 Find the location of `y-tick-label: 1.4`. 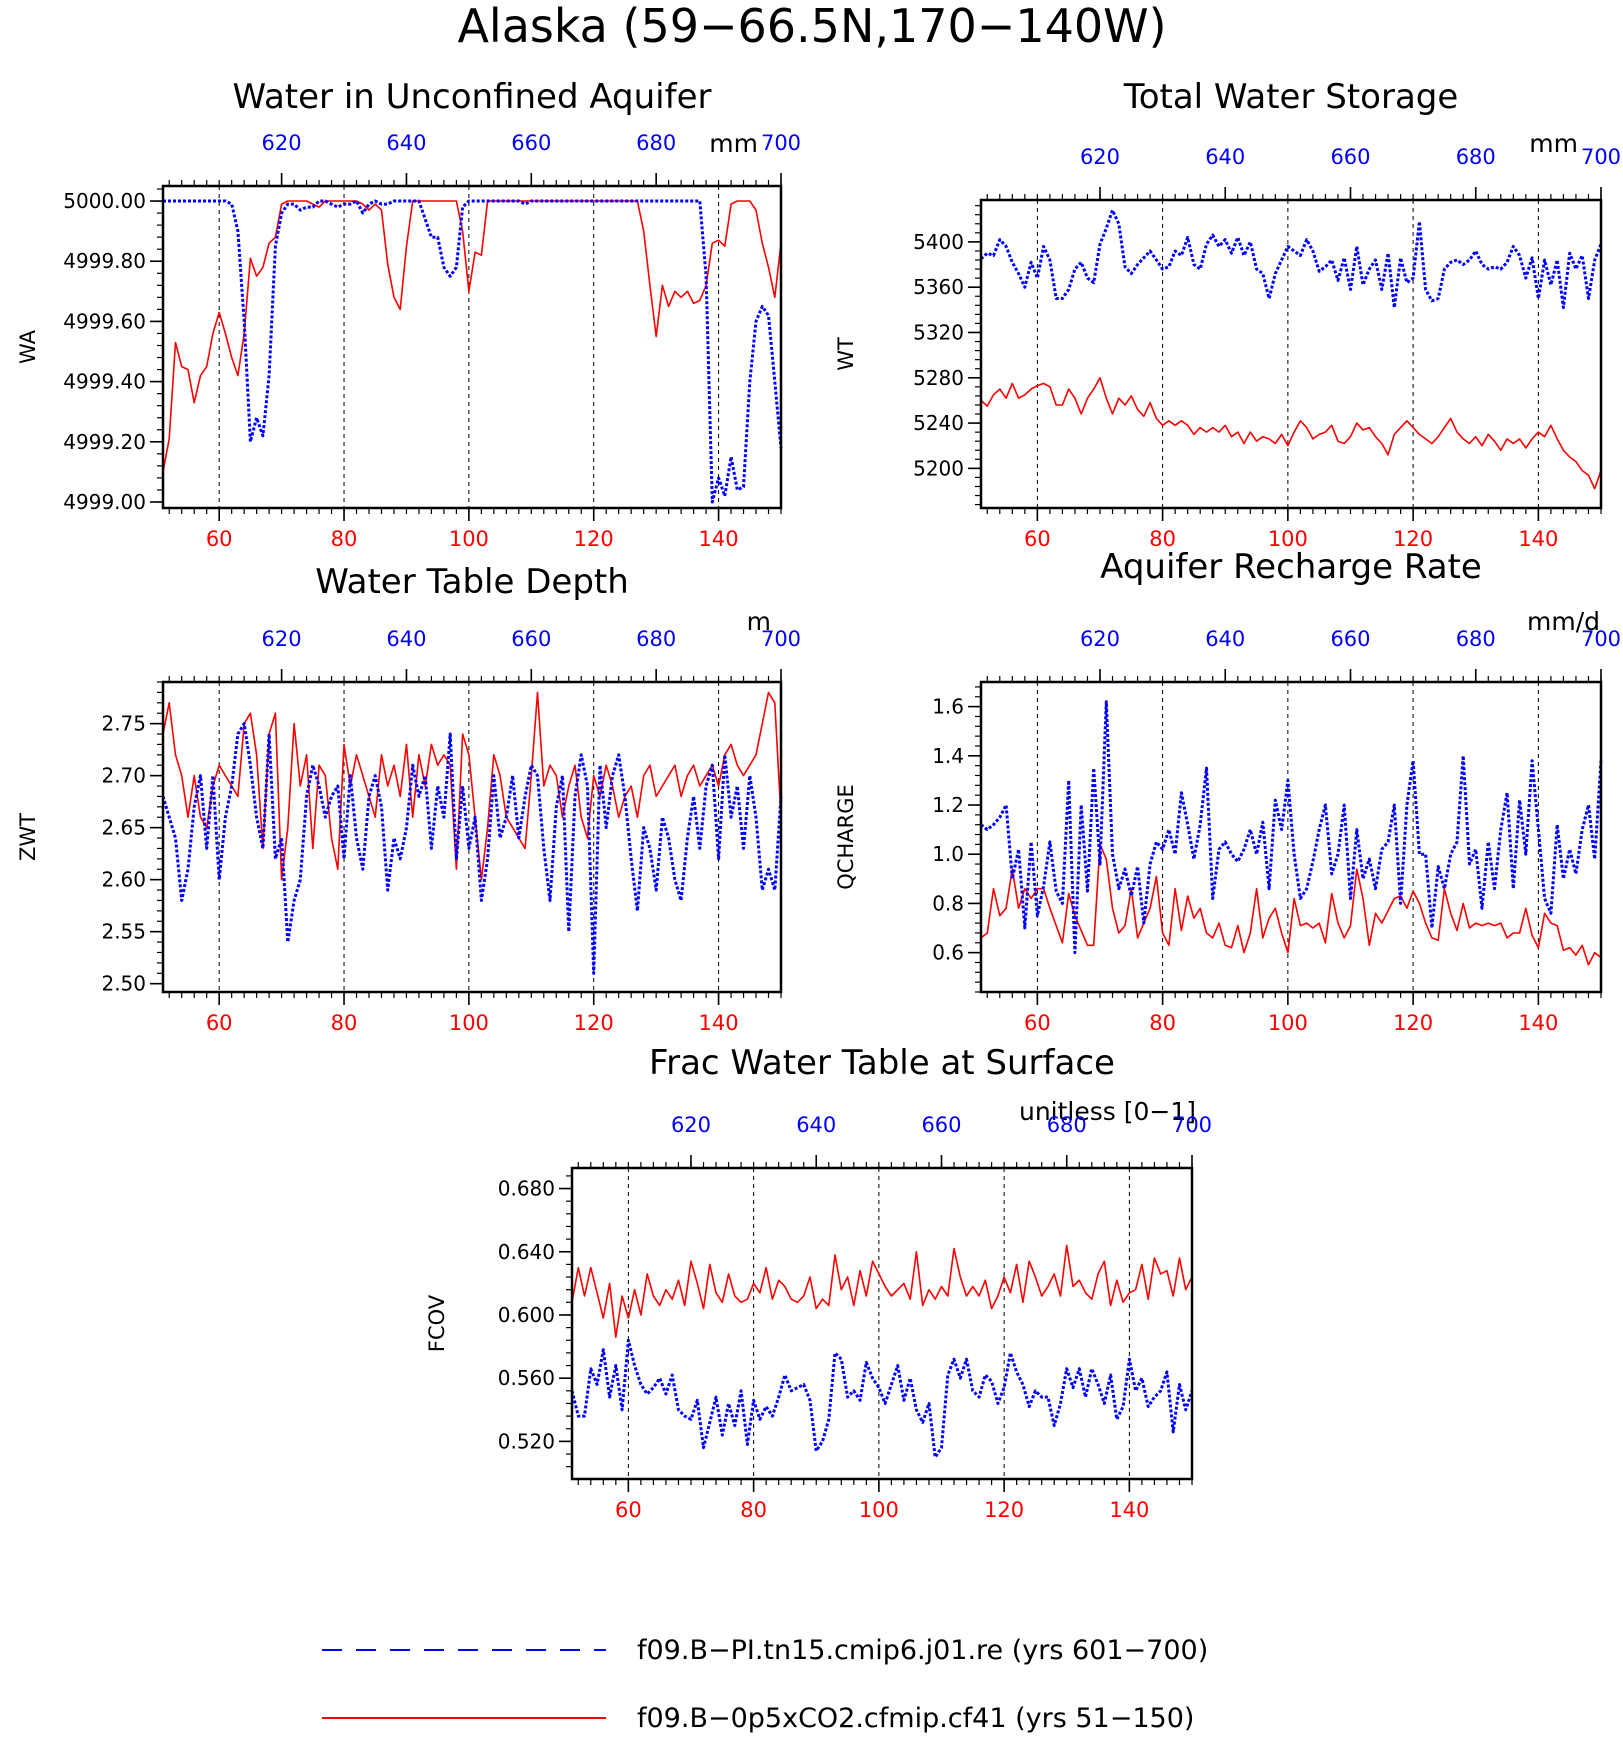

y-tick-label: 1.4 is located at coordinates (948, 756).